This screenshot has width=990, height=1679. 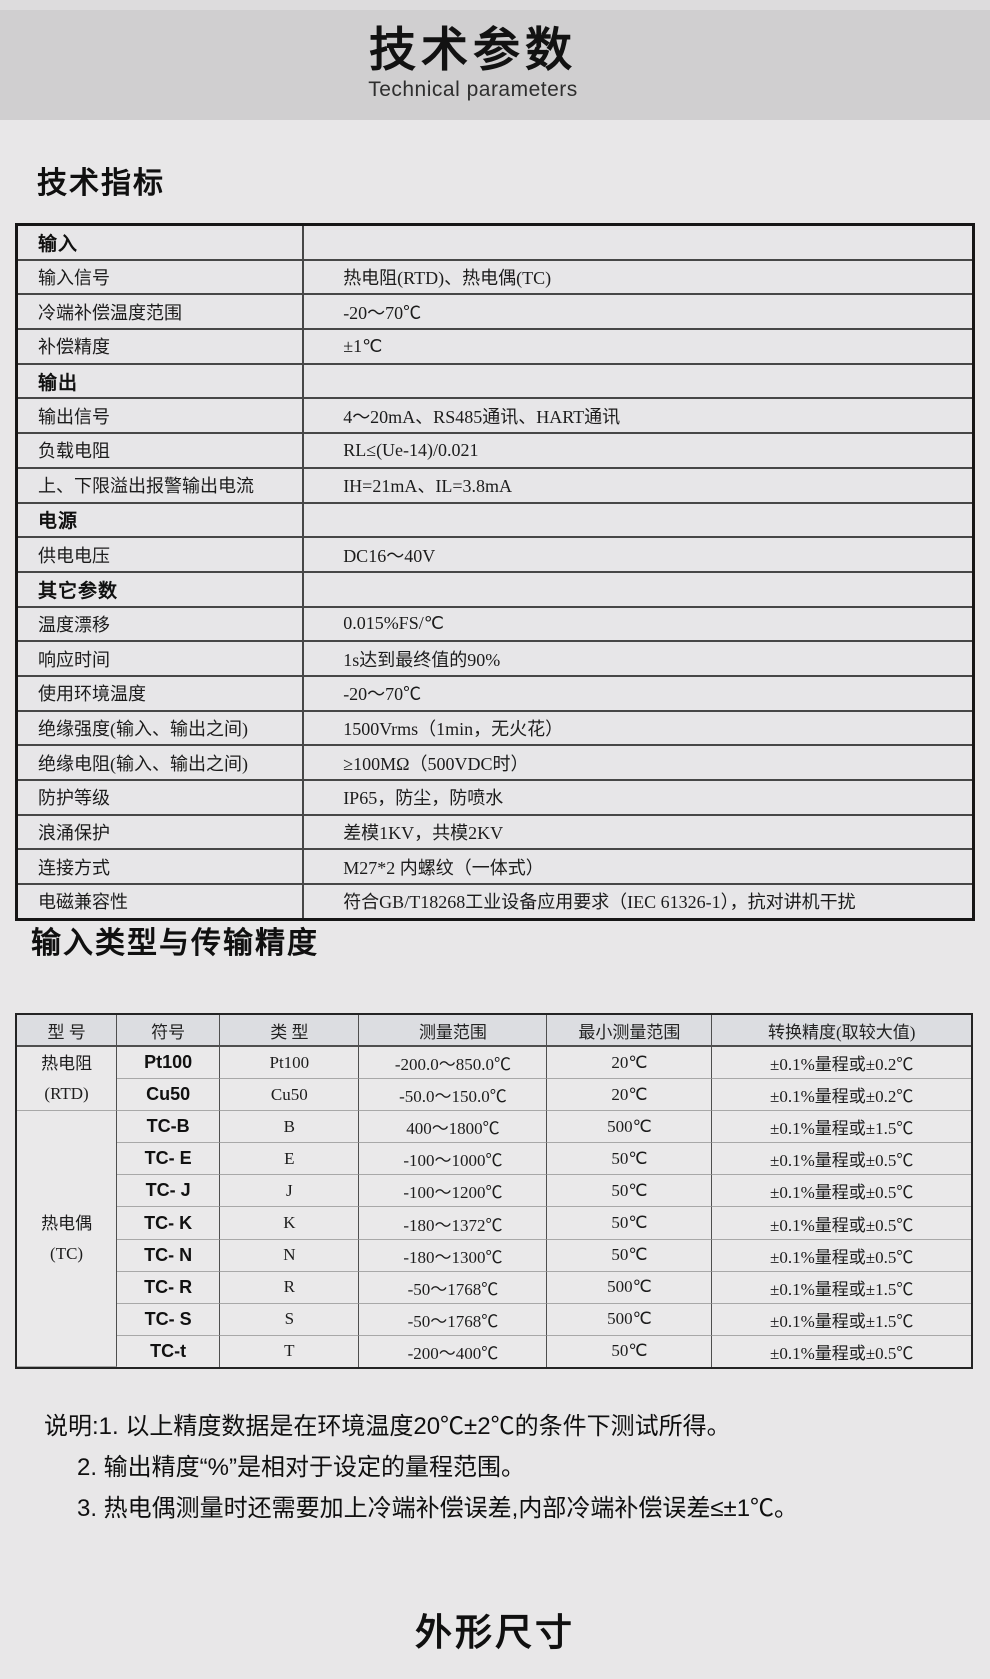 I want to click on spec-label-cell: 电磁兼容性, so click(x=161, y=901).